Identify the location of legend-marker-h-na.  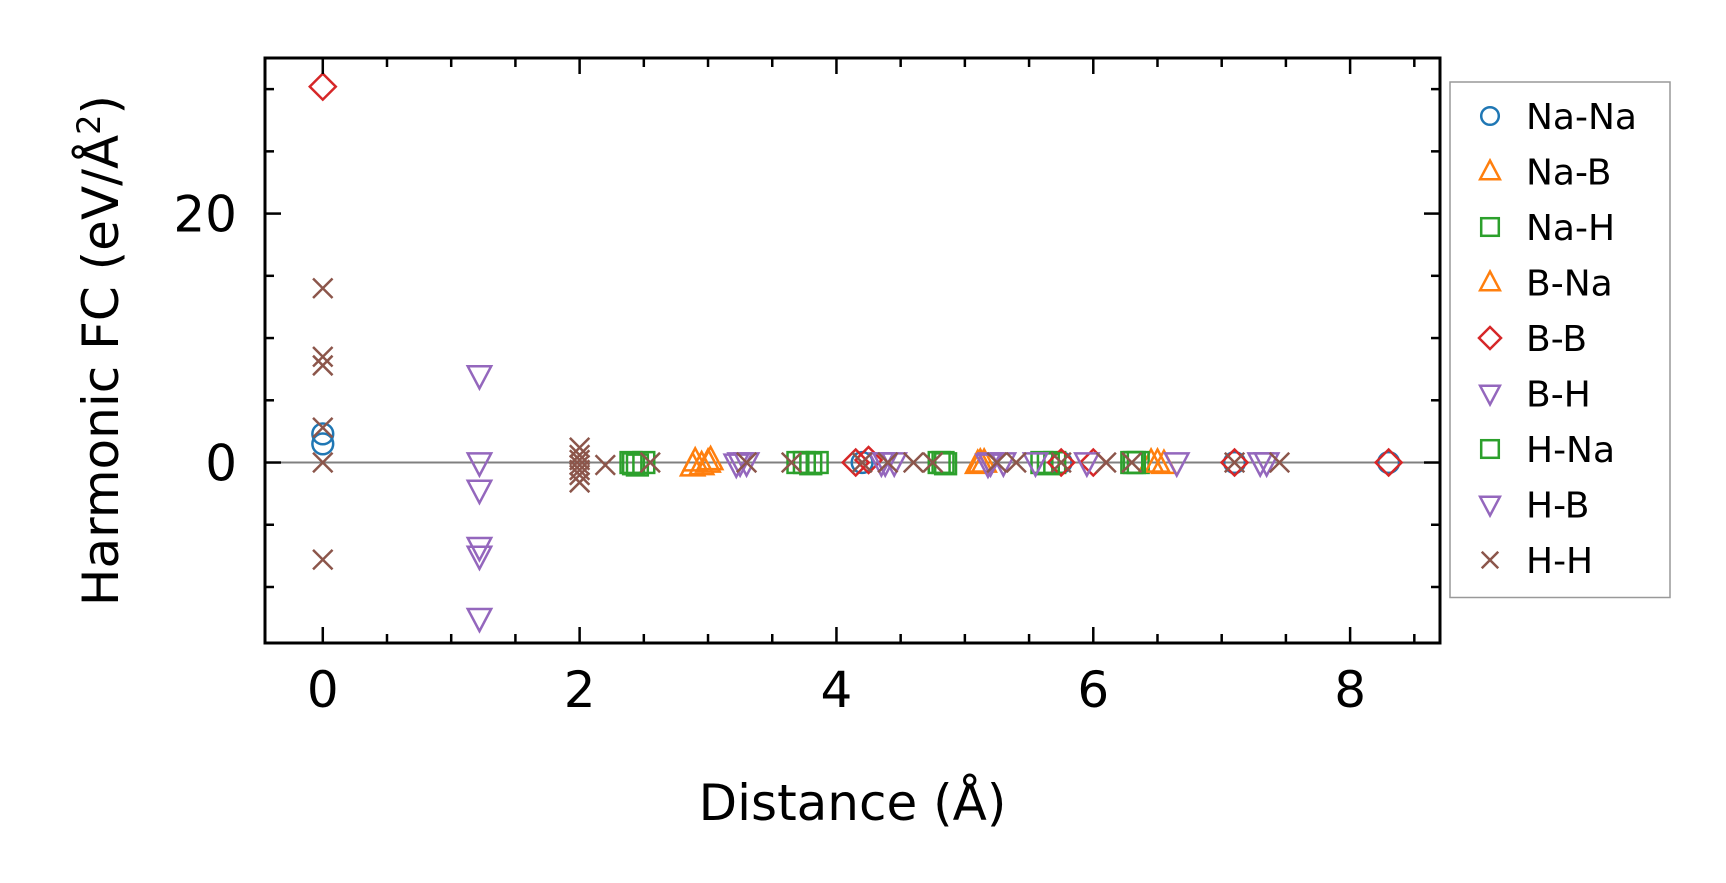
(1490, 449).